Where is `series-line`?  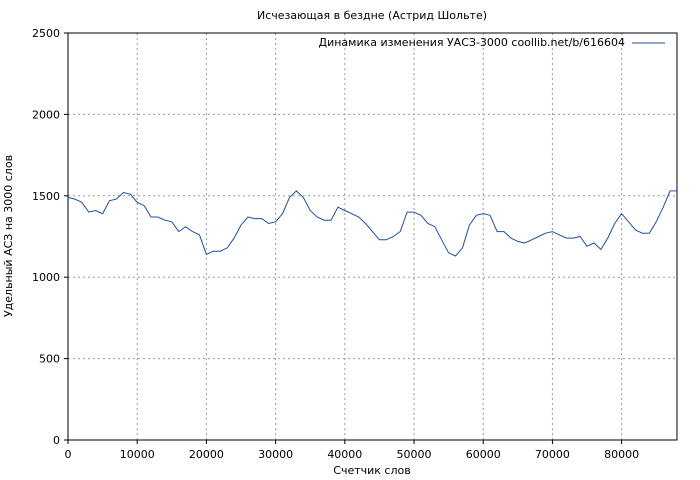
series-line is located at coordinates (372, 223).